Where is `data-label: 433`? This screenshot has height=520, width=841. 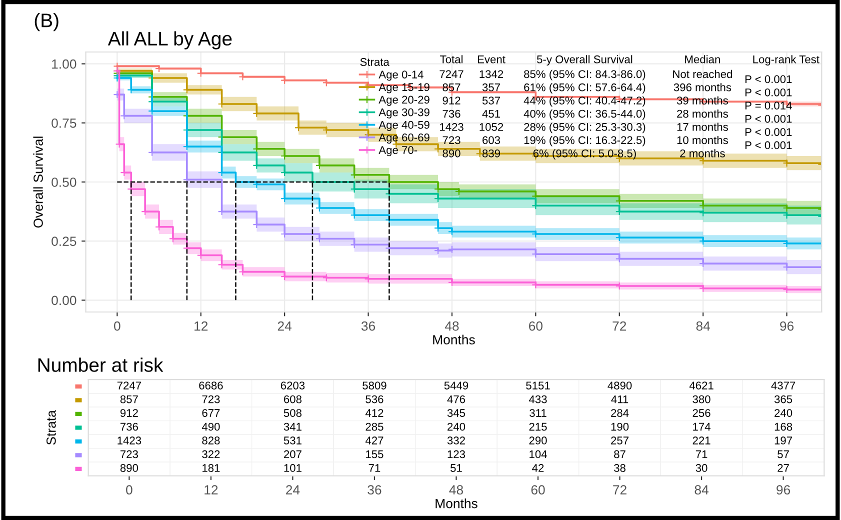
data-label: 433 is located at coordinates (537, 399).